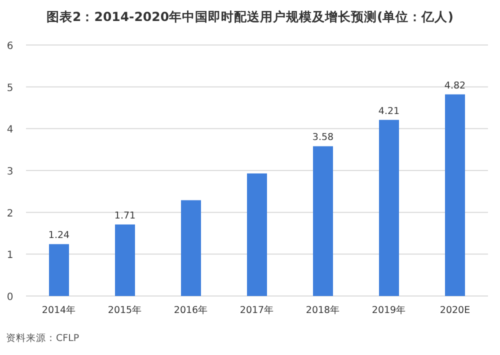  What do you see at coordinates (323, 310) in the screenshot?
I see `x-tick-label: 2018年` at bounding box center [323, 310].